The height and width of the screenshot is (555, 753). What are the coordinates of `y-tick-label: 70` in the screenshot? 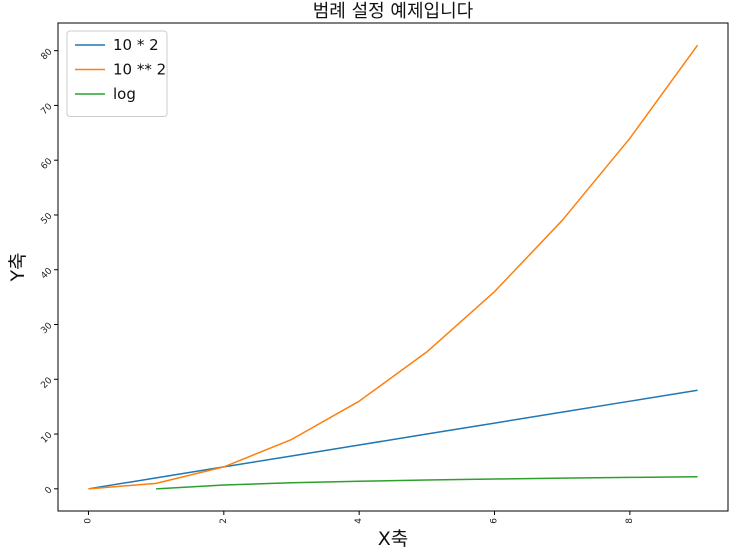 It's located at (46, 109).